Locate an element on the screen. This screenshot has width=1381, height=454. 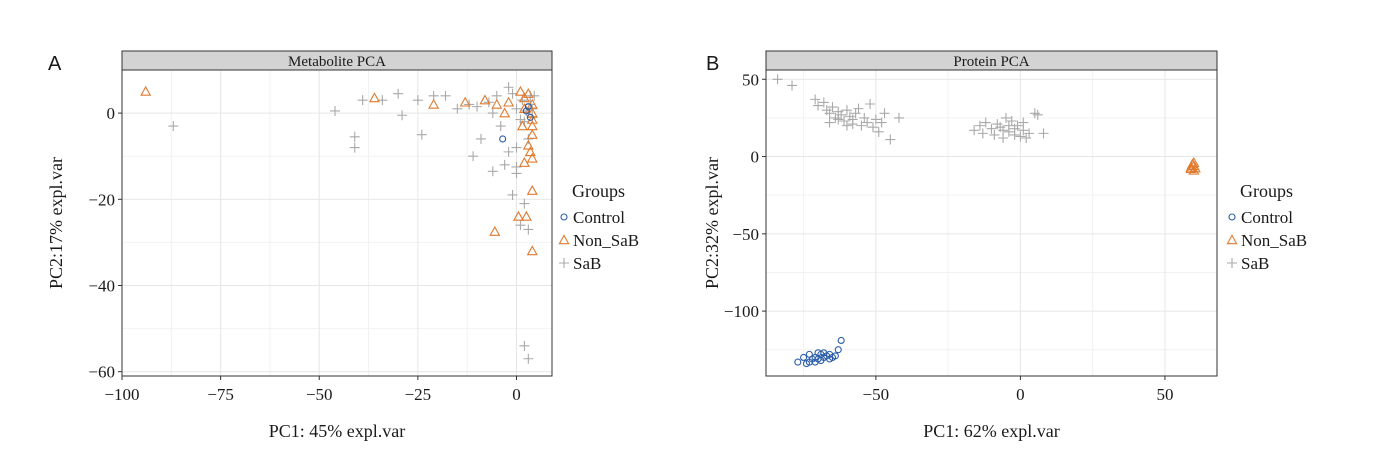
panel-b-y-tick-label: 50 is located at coordinates (750, 79).